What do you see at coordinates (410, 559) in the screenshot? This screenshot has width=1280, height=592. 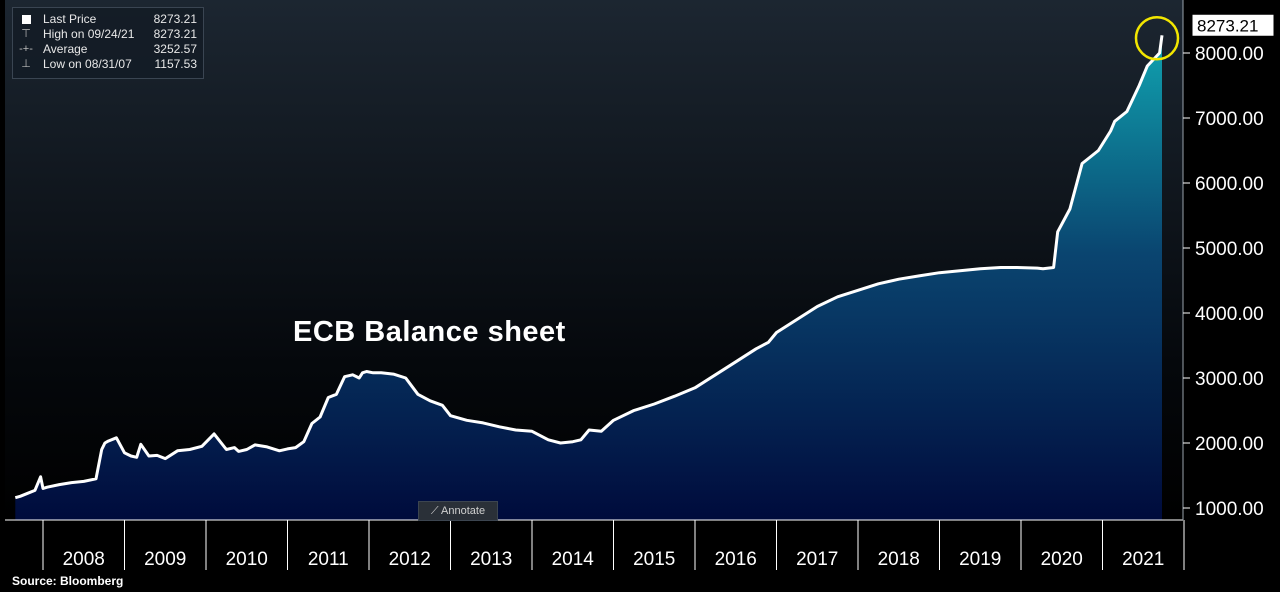 I see `x-tick-label: 2012` at bounding box center [410, 559].